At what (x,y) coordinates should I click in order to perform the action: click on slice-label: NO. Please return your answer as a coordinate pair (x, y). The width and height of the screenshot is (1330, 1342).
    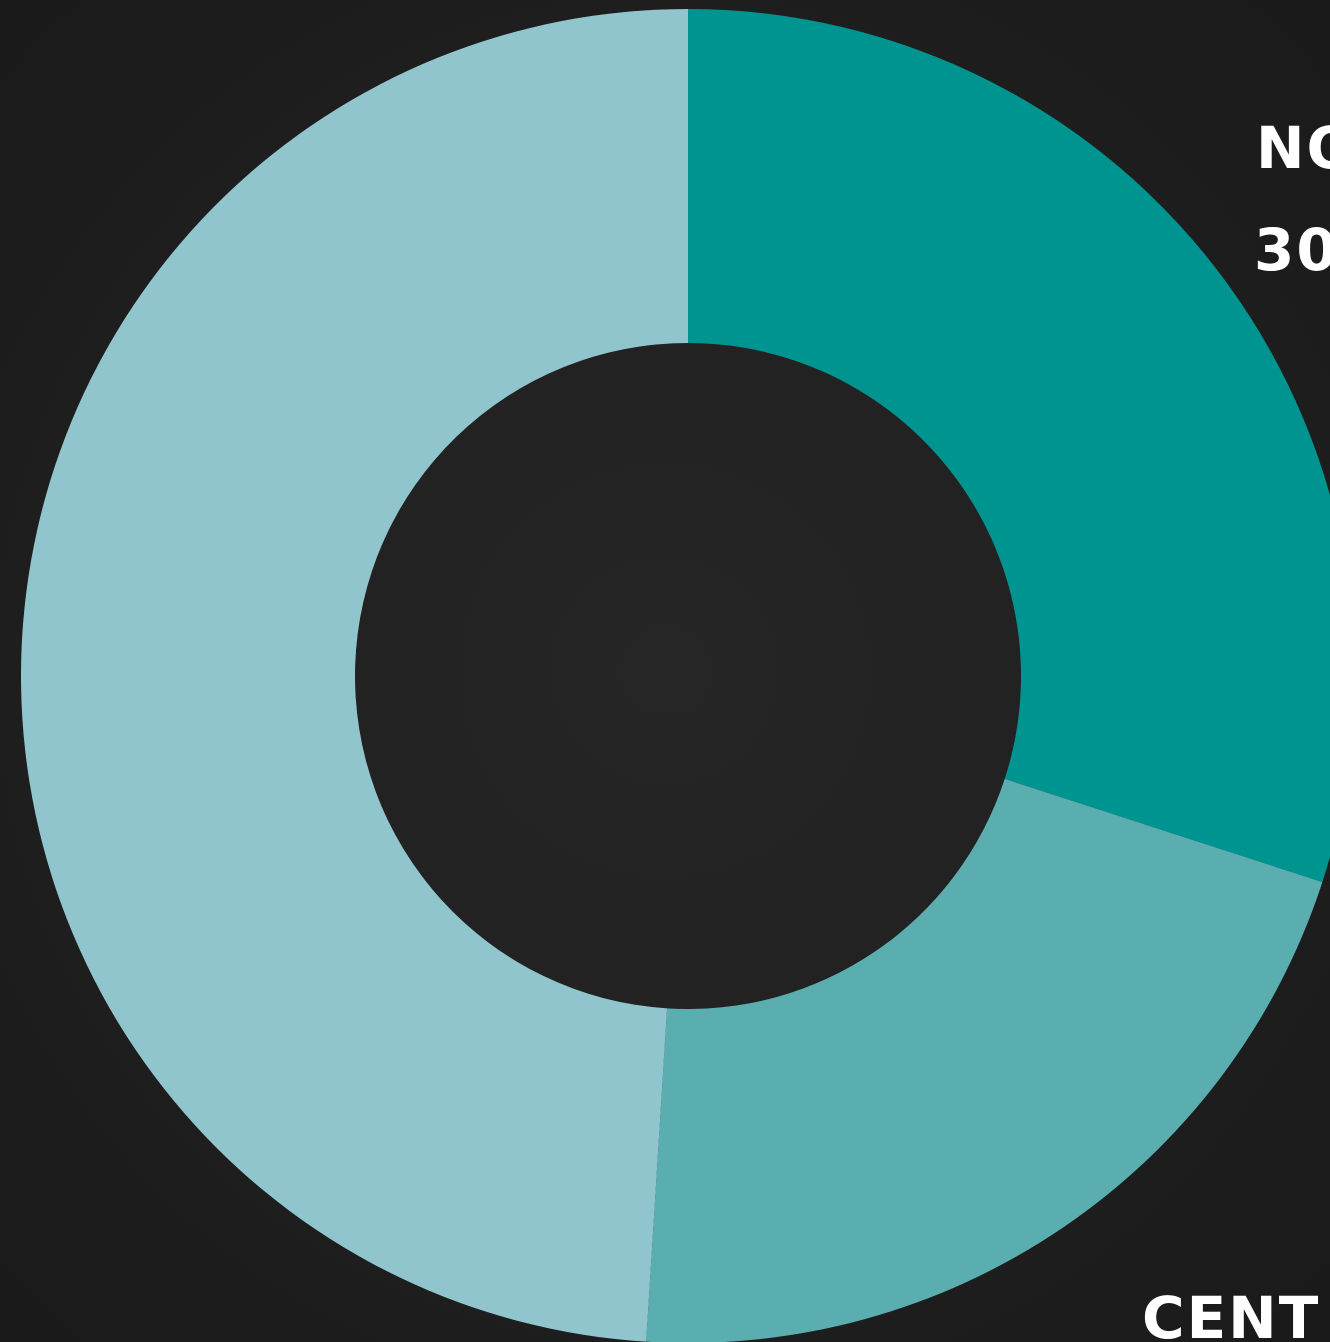
    Looking at the image, I should click on (1293, 148).